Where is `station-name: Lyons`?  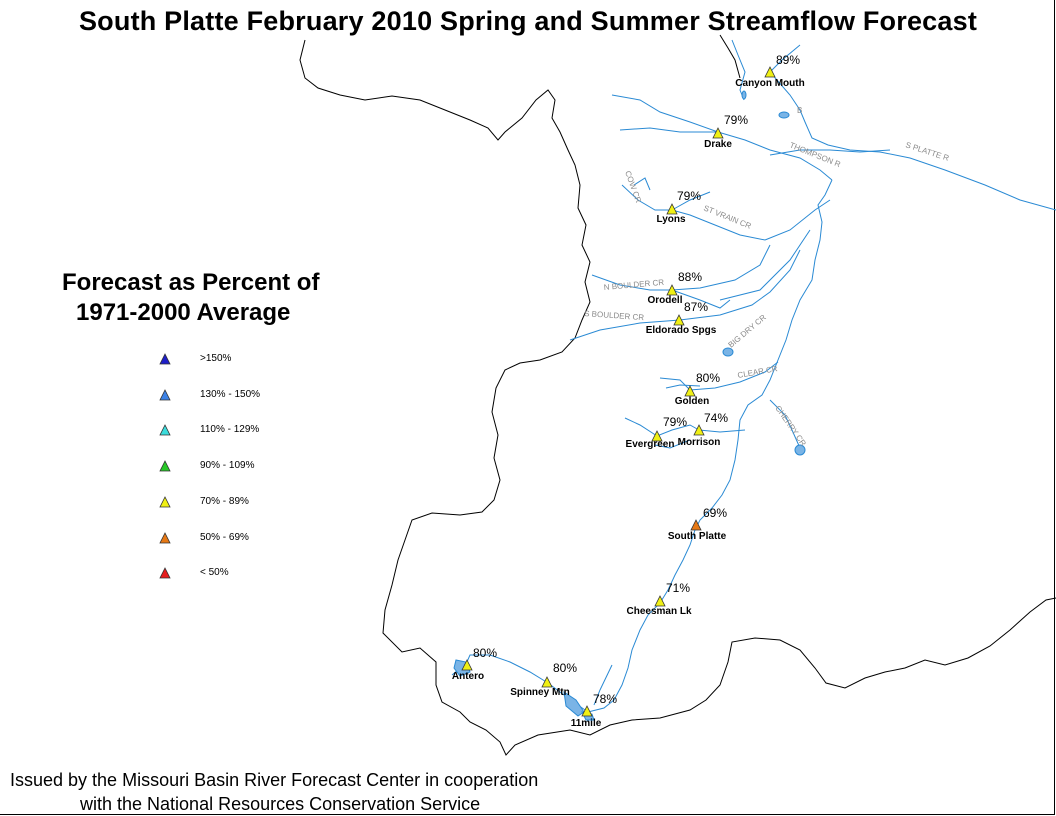 station-name: Lyons is located at coordinates (671, 219).